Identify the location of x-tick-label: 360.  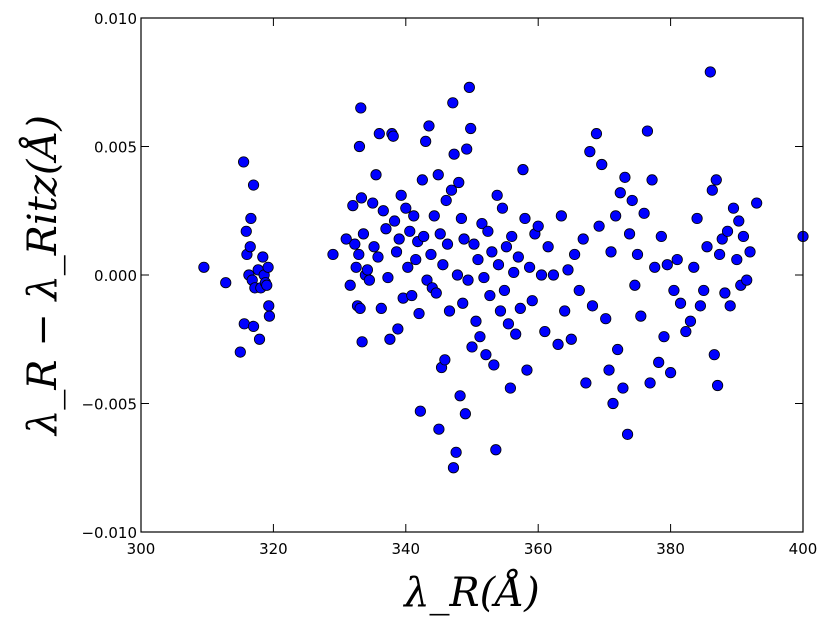
(538, 549).